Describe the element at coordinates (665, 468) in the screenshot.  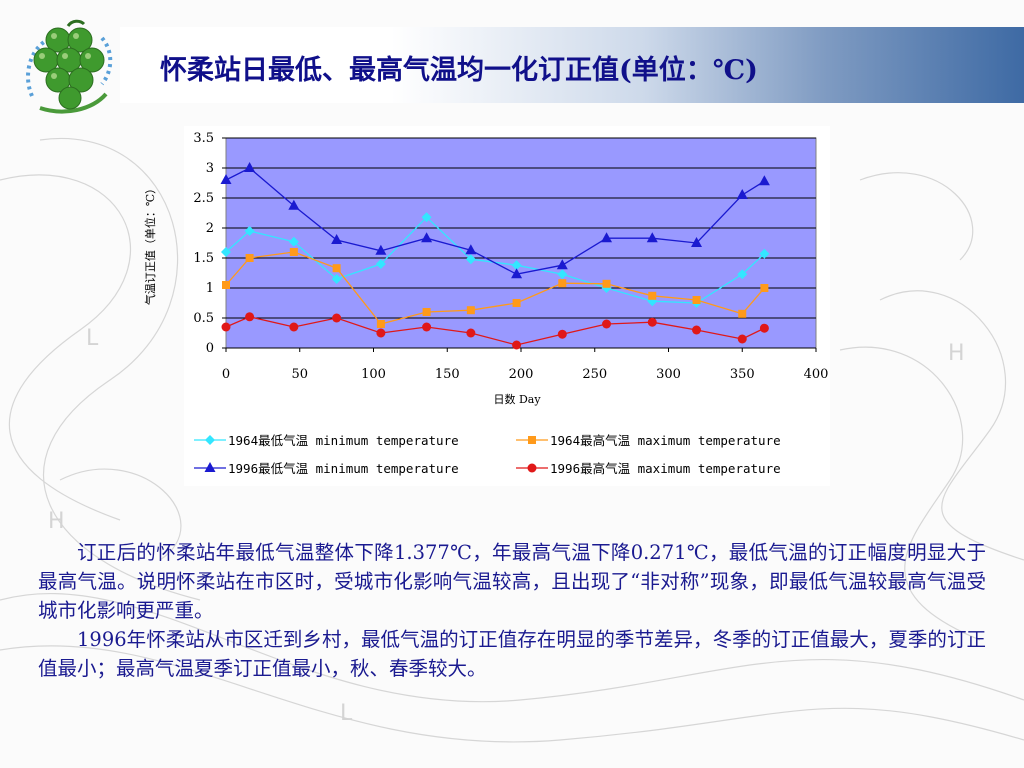
I see `legend-label: 1996最高气温 maximum temperature` at that location.